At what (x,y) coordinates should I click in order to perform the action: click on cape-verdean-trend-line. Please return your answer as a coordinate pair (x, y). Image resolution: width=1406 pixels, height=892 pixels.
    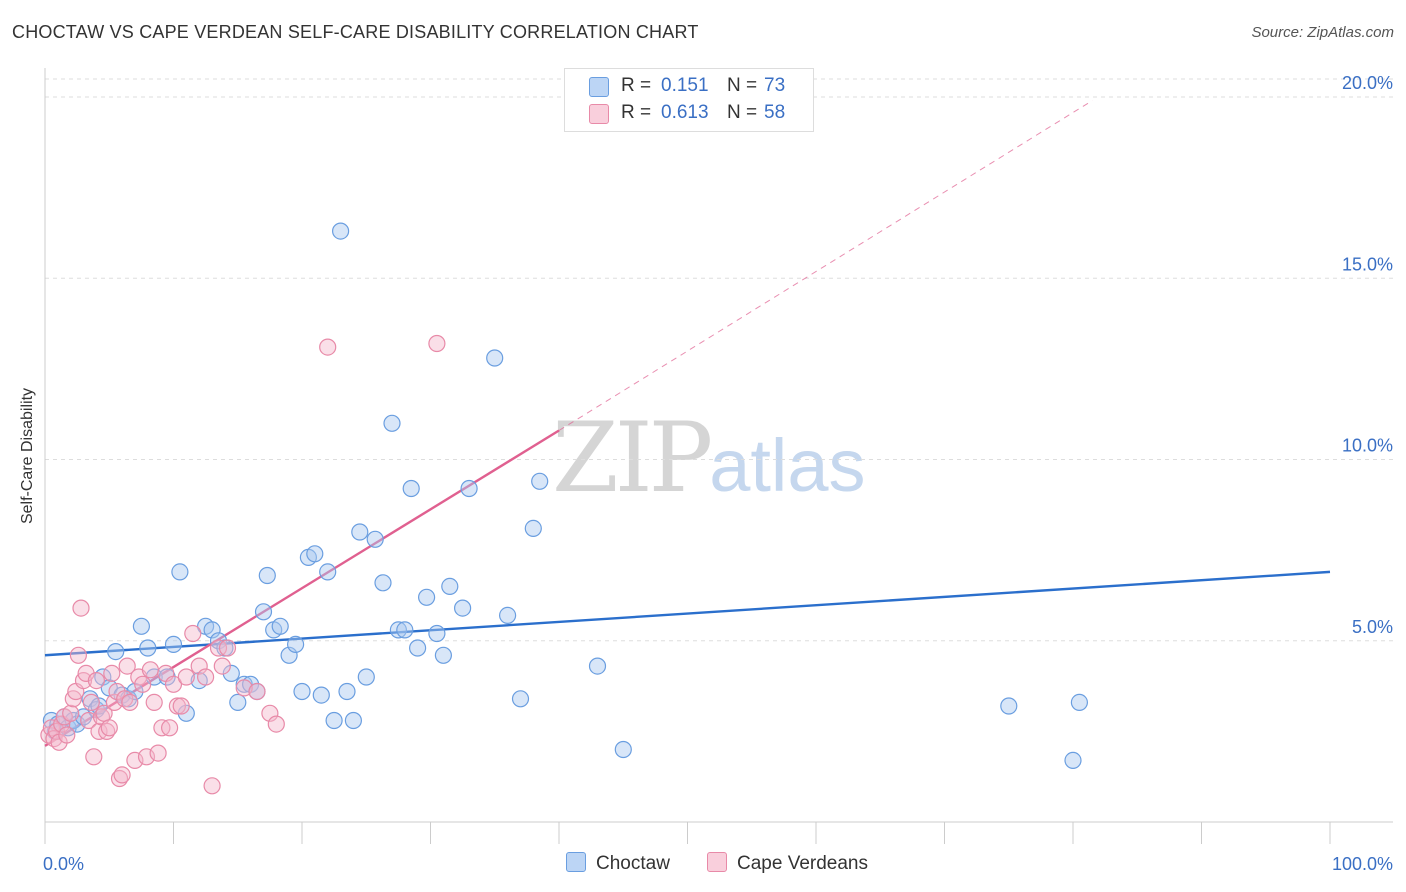
    Looking at the image, I should click on (825, 265).